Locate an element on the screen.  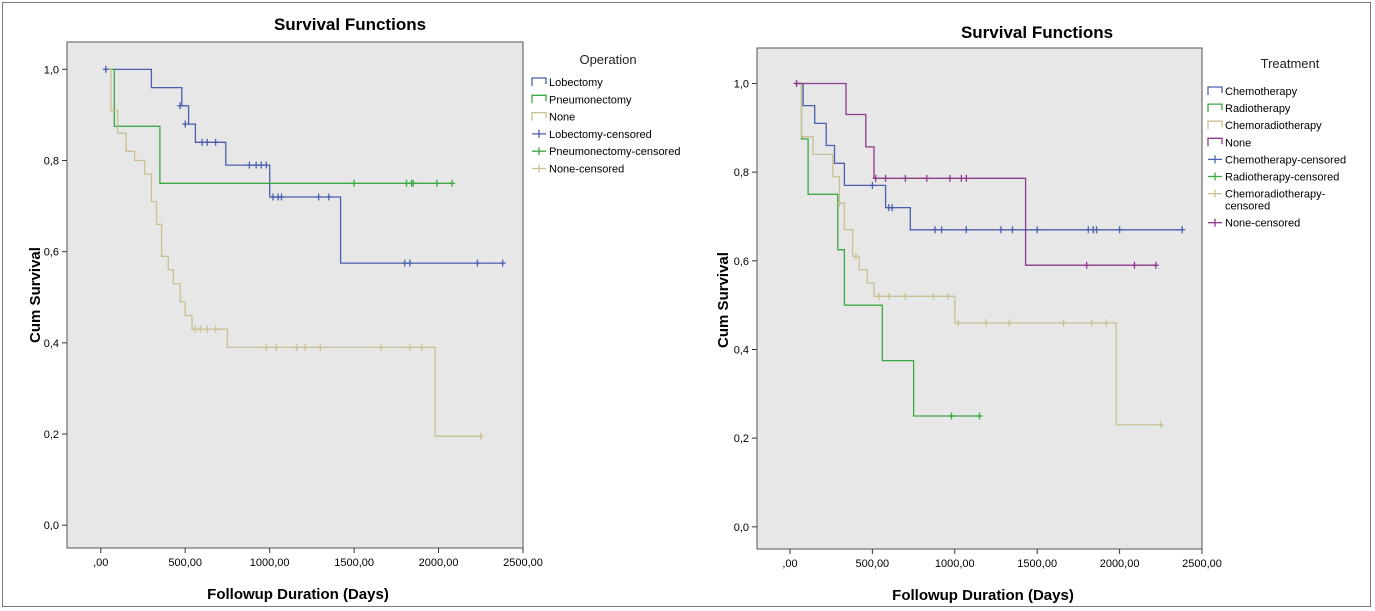
x-tick-label: 1500,00 is located at coordinates (1037, 564).